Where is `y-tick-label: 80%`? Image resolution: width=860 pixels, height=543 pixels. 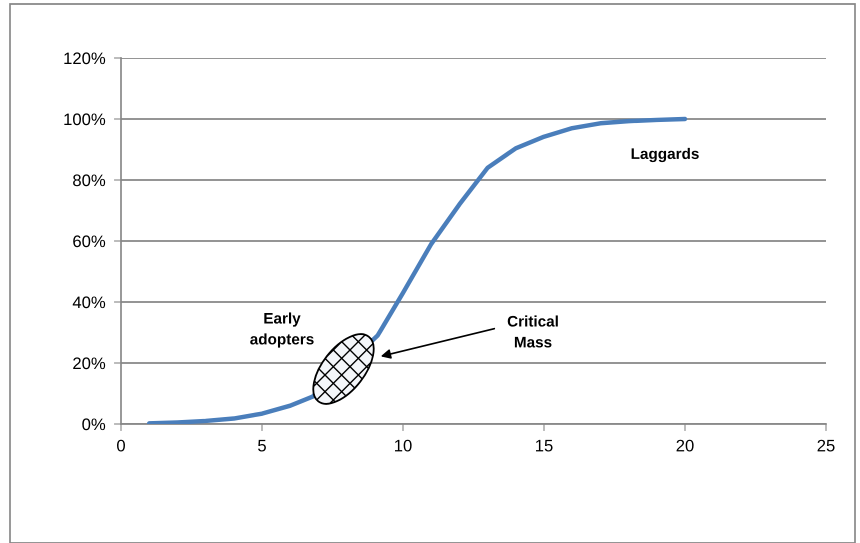
y-tick-label: 80% is located at coordinates (89, 180).